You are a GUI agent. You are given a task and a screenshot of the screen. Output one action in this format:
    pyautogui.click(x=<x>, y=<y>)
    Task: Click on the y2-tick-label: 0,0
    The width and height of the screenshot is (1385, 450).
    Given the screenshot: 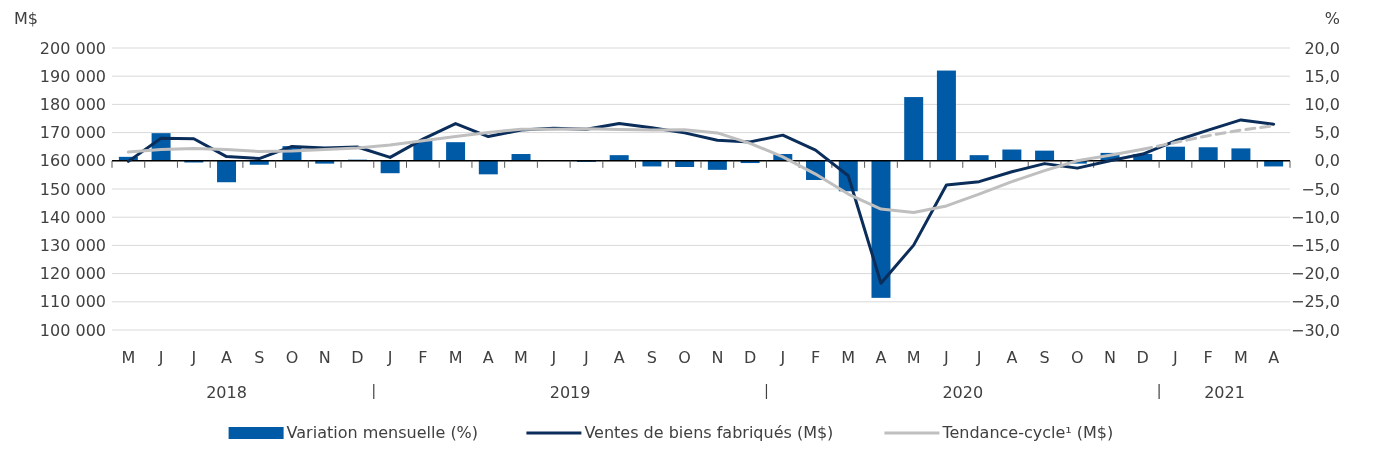 What is the action you would take?
    pyautogui.click(x=1327, y=161)
    